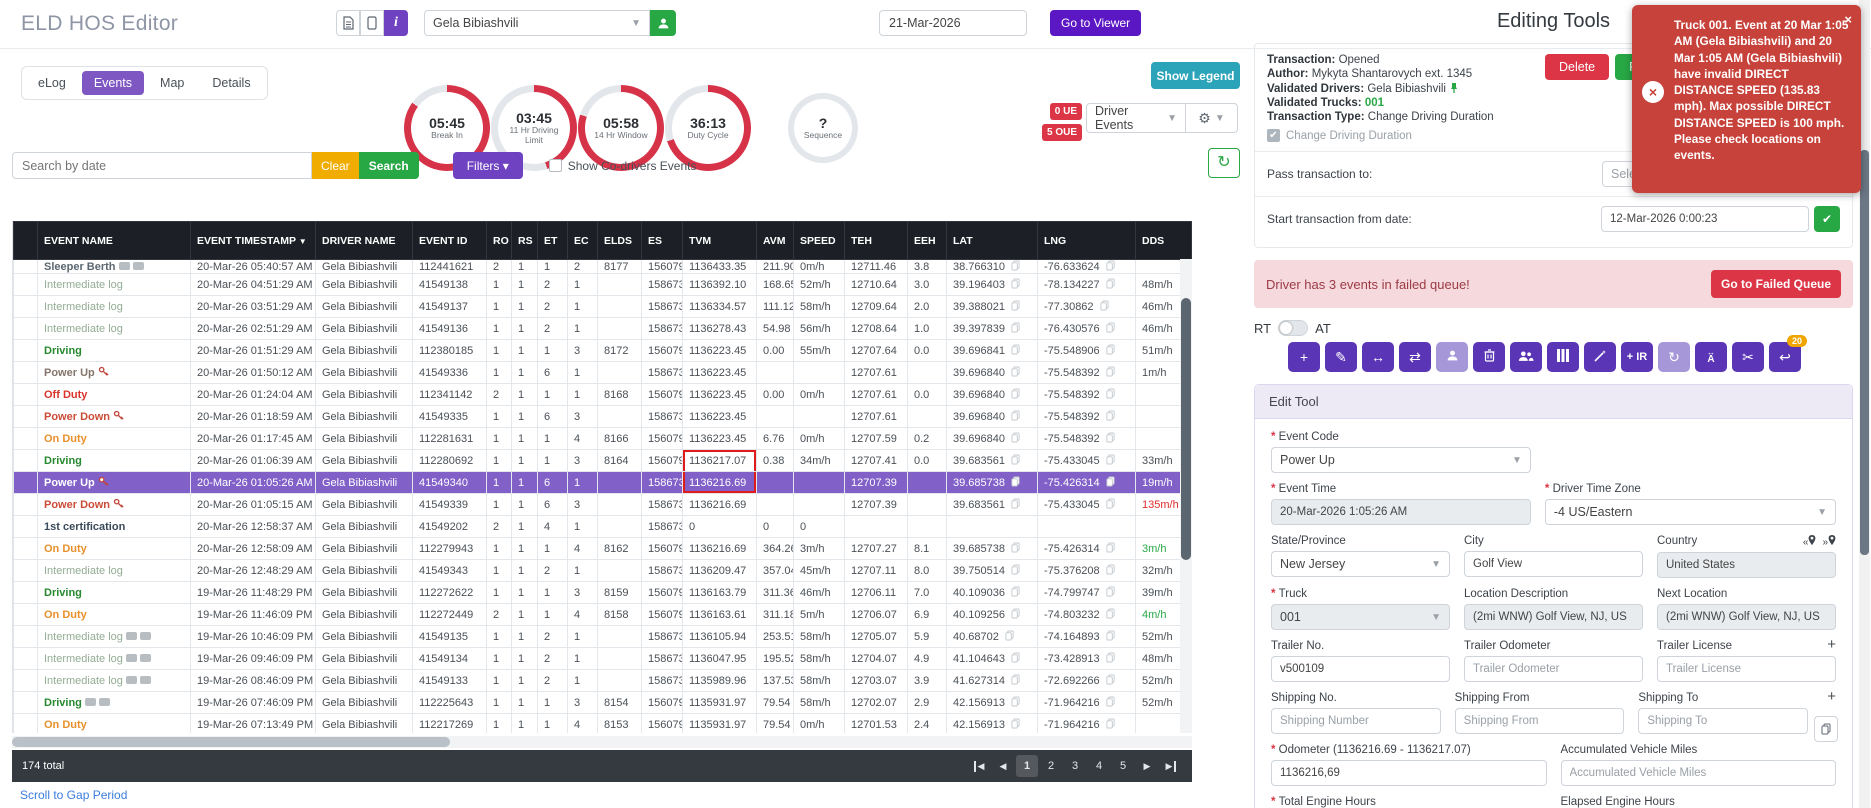  What do you see at coordinates (1341, 357) in the screenshot?
I see `edit-button: ✎` at bounding box center [1341, 357].